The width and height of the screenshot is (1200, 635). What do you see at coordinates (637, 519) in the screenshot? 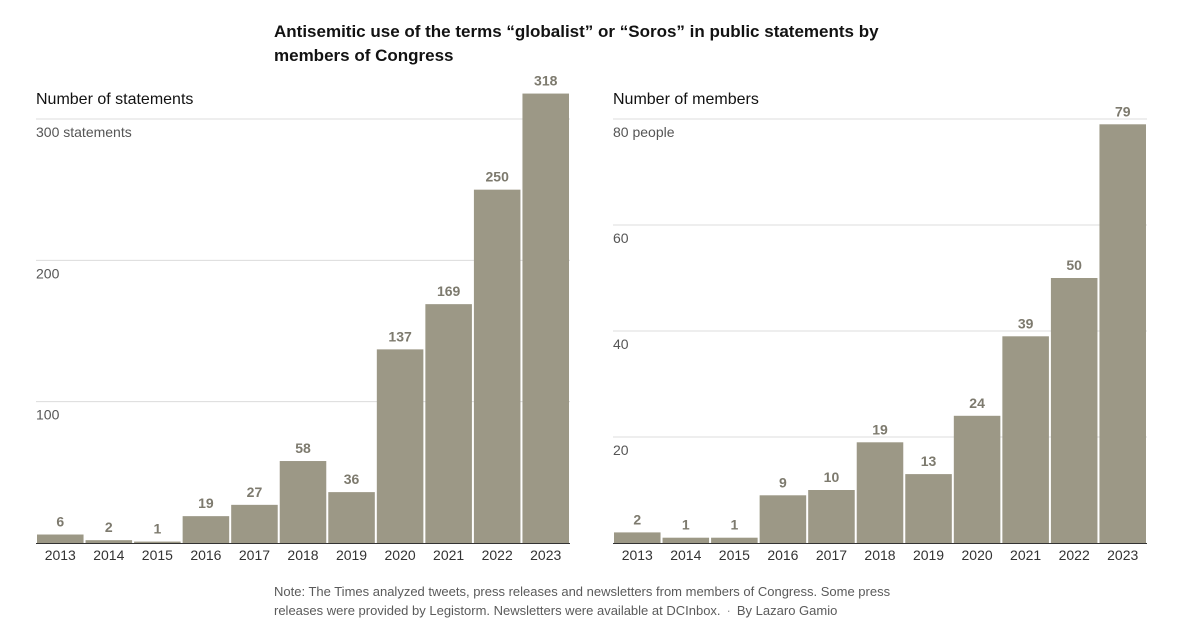
I see `data-label-2013: 2` at bounding box center [637, 519].